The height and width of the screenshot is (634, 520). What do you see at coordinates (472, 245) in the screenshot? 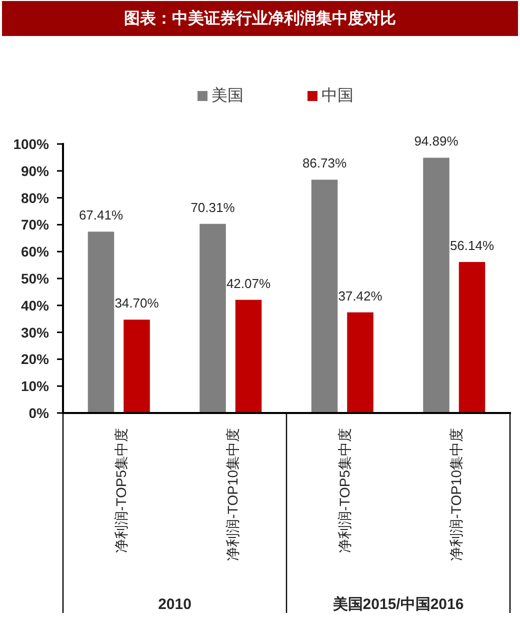
I see `data-label: 56.14%` at bounding box center [472, 245].